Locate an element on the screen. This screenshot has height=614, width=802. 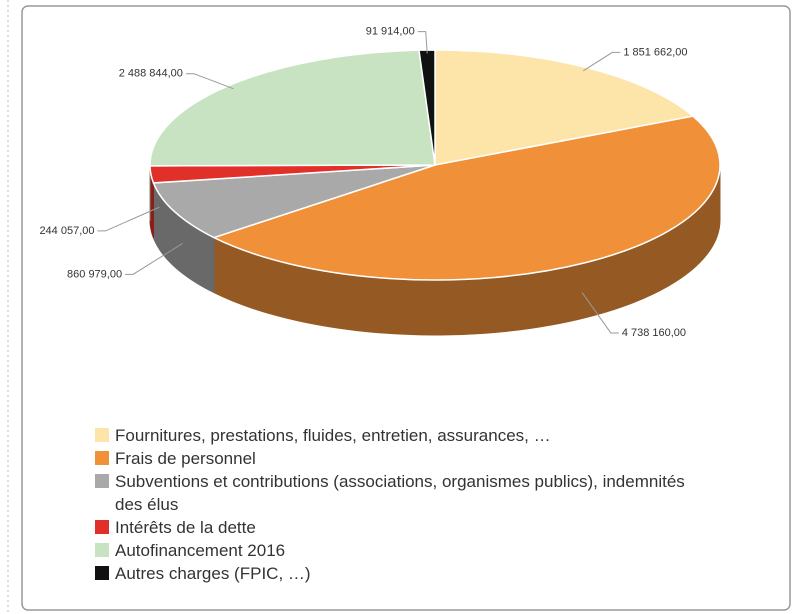
data-label: 244 057,00 is located at coordinates (66, 231).